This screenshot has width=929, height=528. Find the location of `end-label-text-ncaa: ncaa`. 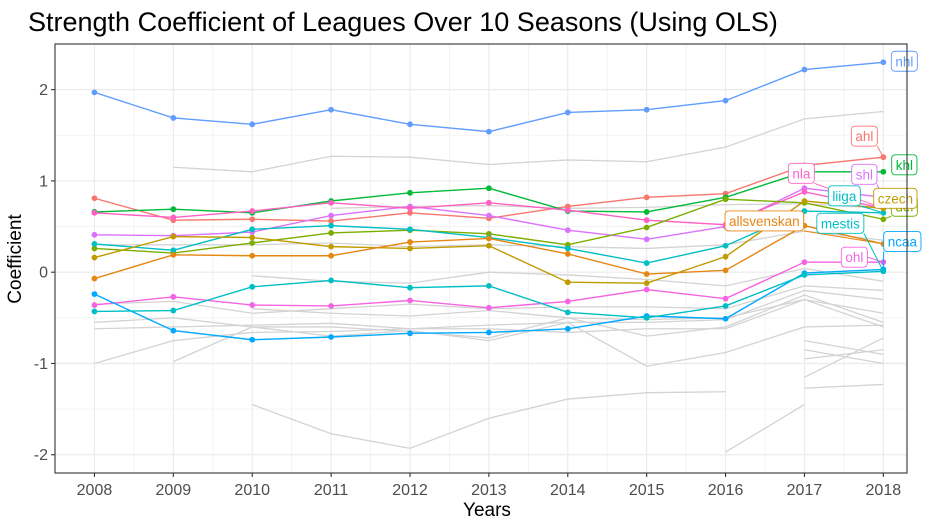

end-label-text-ncaa: ncaa is located at coordinates (903, 241).